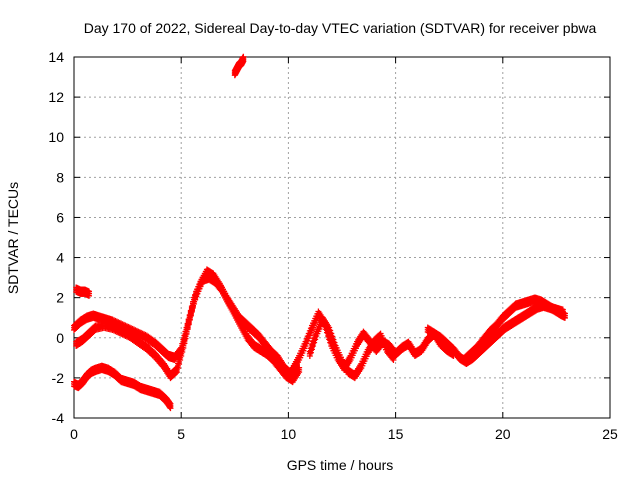 The width and height of the screenshot is (640, 480). What do you see at coordinates (58, 418) in the screenshot?
I see `y-tick-label: -4` at bounding box center [58, 418].